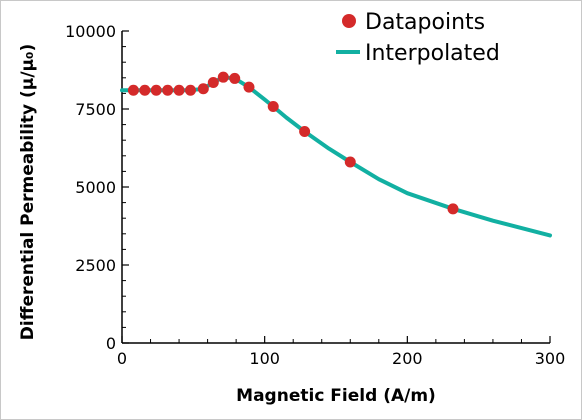 The width and height of the screenshot is (582, 420). Describe the element at coordinates (418, 38) in the screenshot. I see `legend: Datapoints Interpolated` at that location.